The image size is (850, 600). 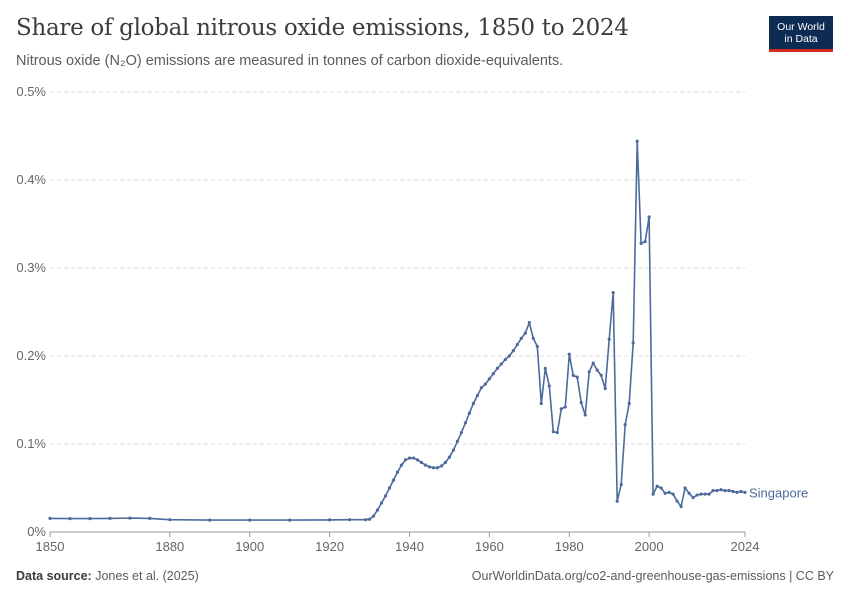 I want to click on x-tick-label: 1880, so click(x=169, y=546).